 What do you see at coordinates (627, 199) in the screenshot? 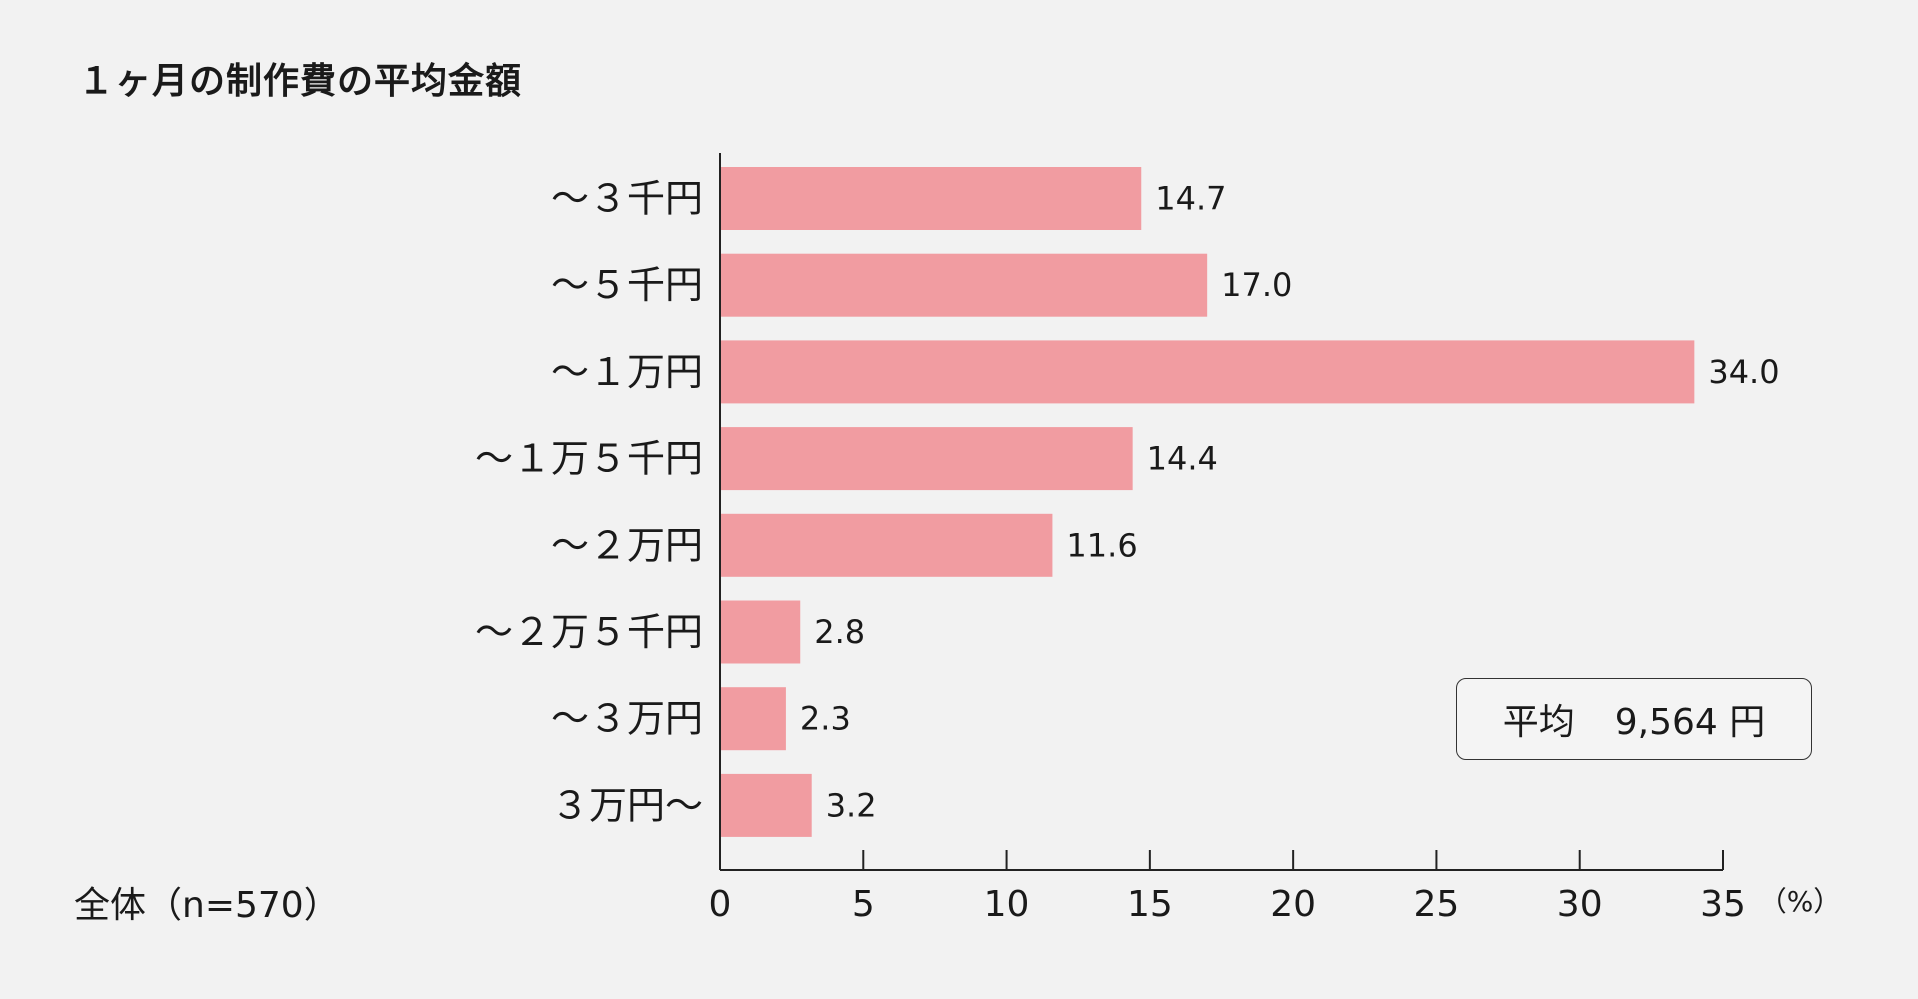
I see `category-label: ～３千円` at bounding box center [627, 199].